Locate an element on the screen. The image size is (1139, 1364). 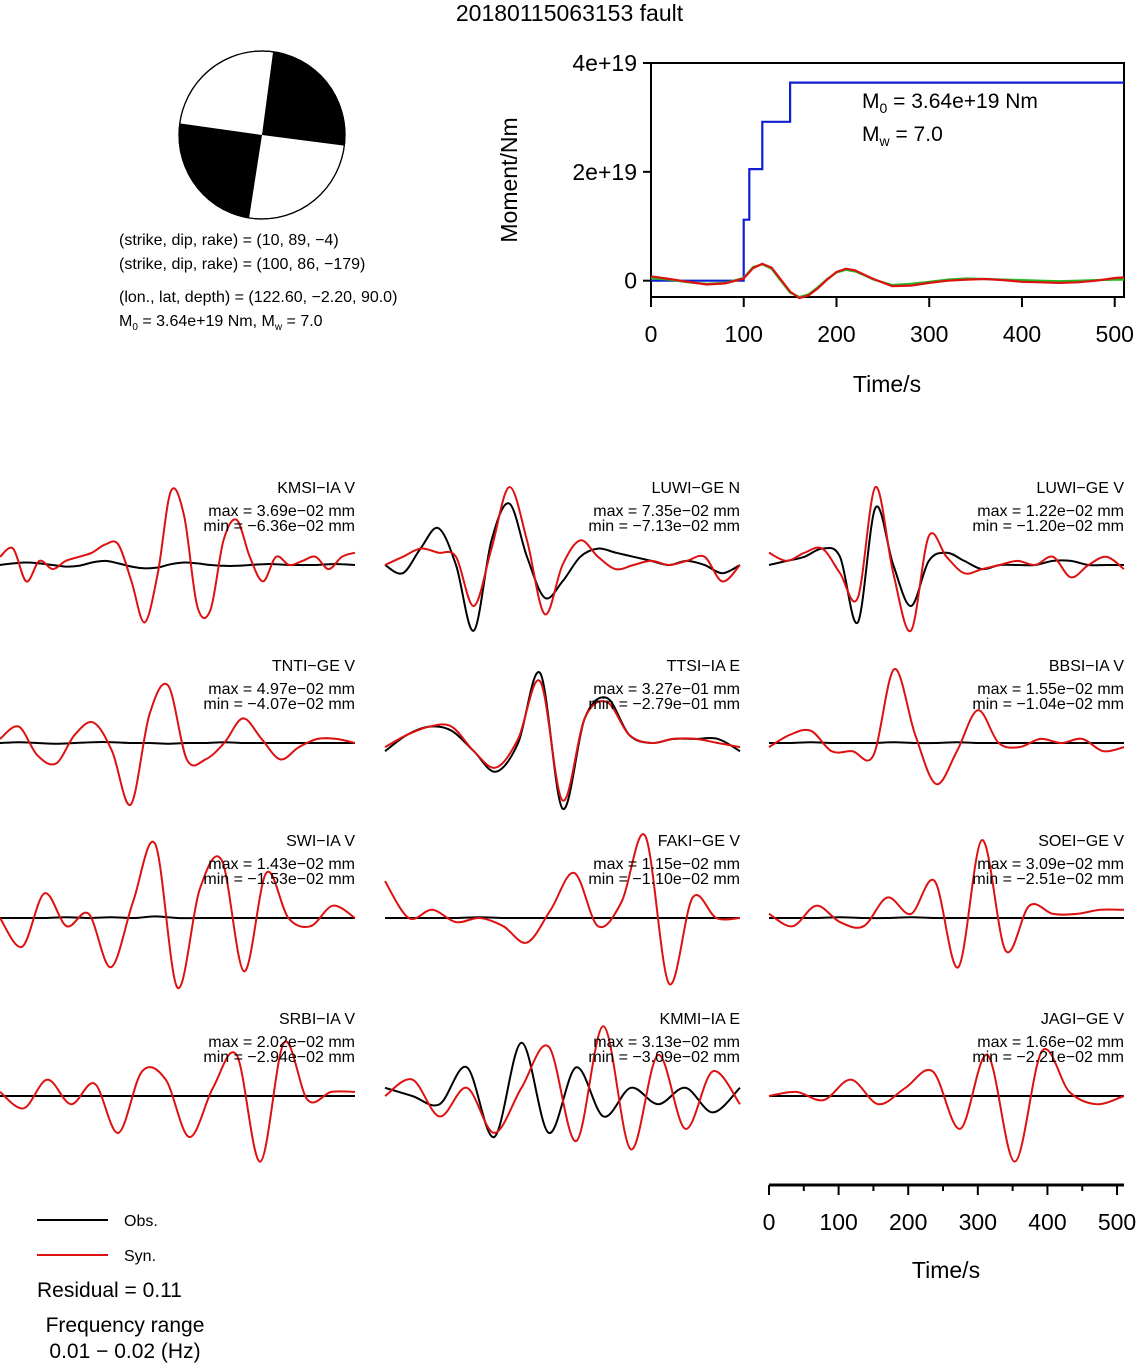
max-amplitude: max = 1.66e−02 mm is located at coordinates (1050, 1042).